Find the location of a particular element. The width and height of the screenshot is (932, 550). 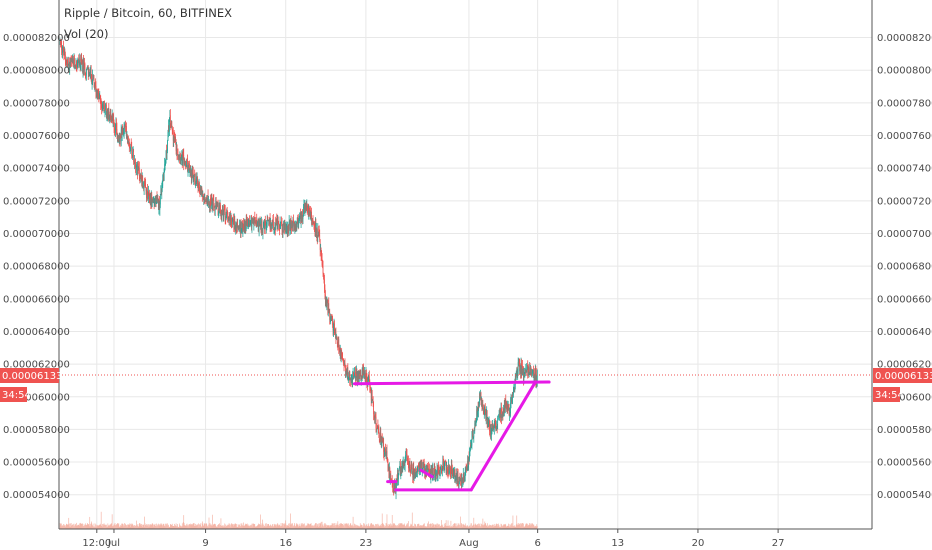

drawn-trendlines is located at coordinates (451, 436).